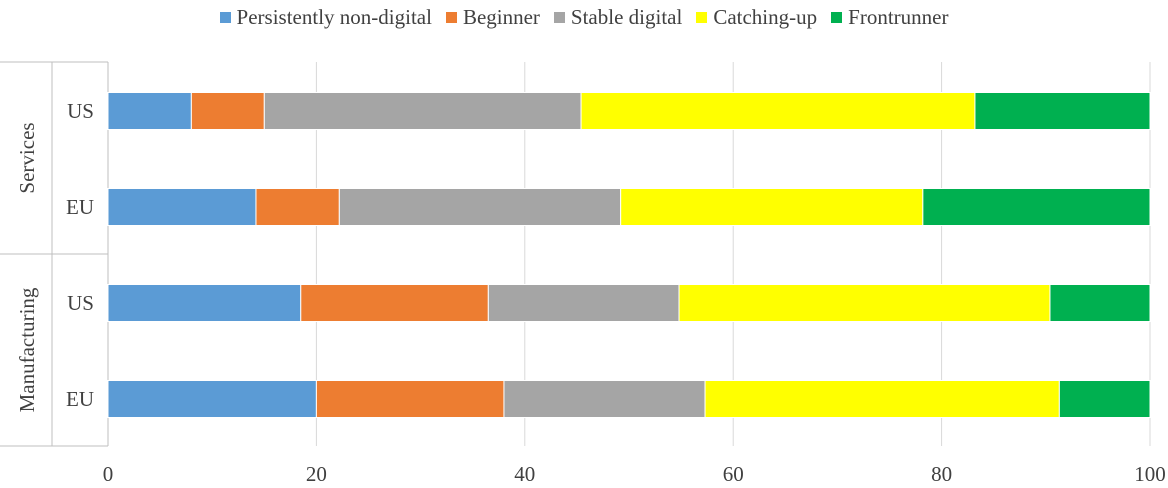 Image resolution: width=1168 pixels, height=488 pixels. Describe the element at coordinates (316, 474) in the screenshot. I see `x-tick-label: 20` at that location.